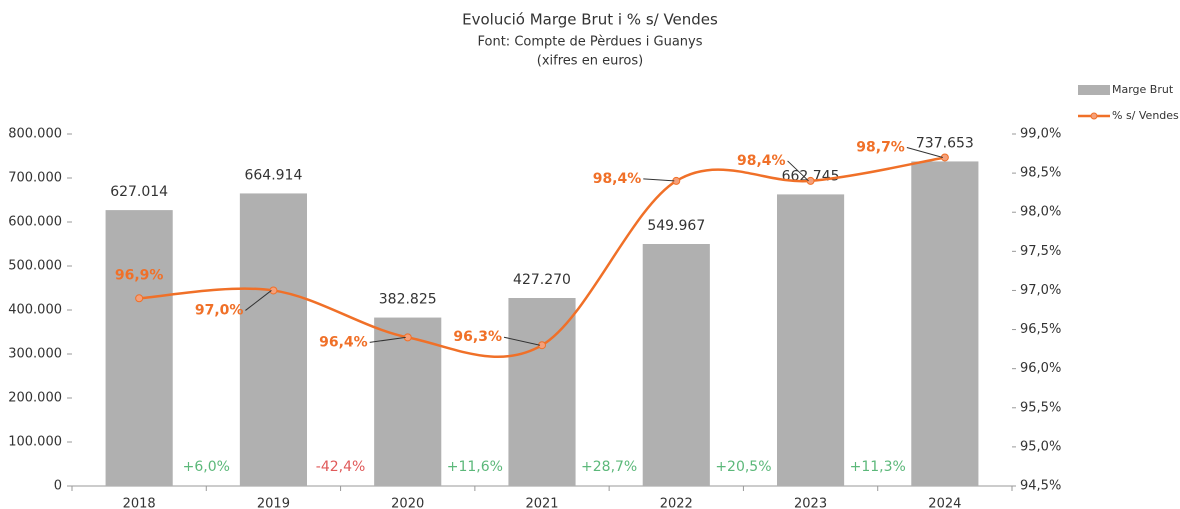  I want to click on y2-tick-label: 97,0%, so click(1040, 290).